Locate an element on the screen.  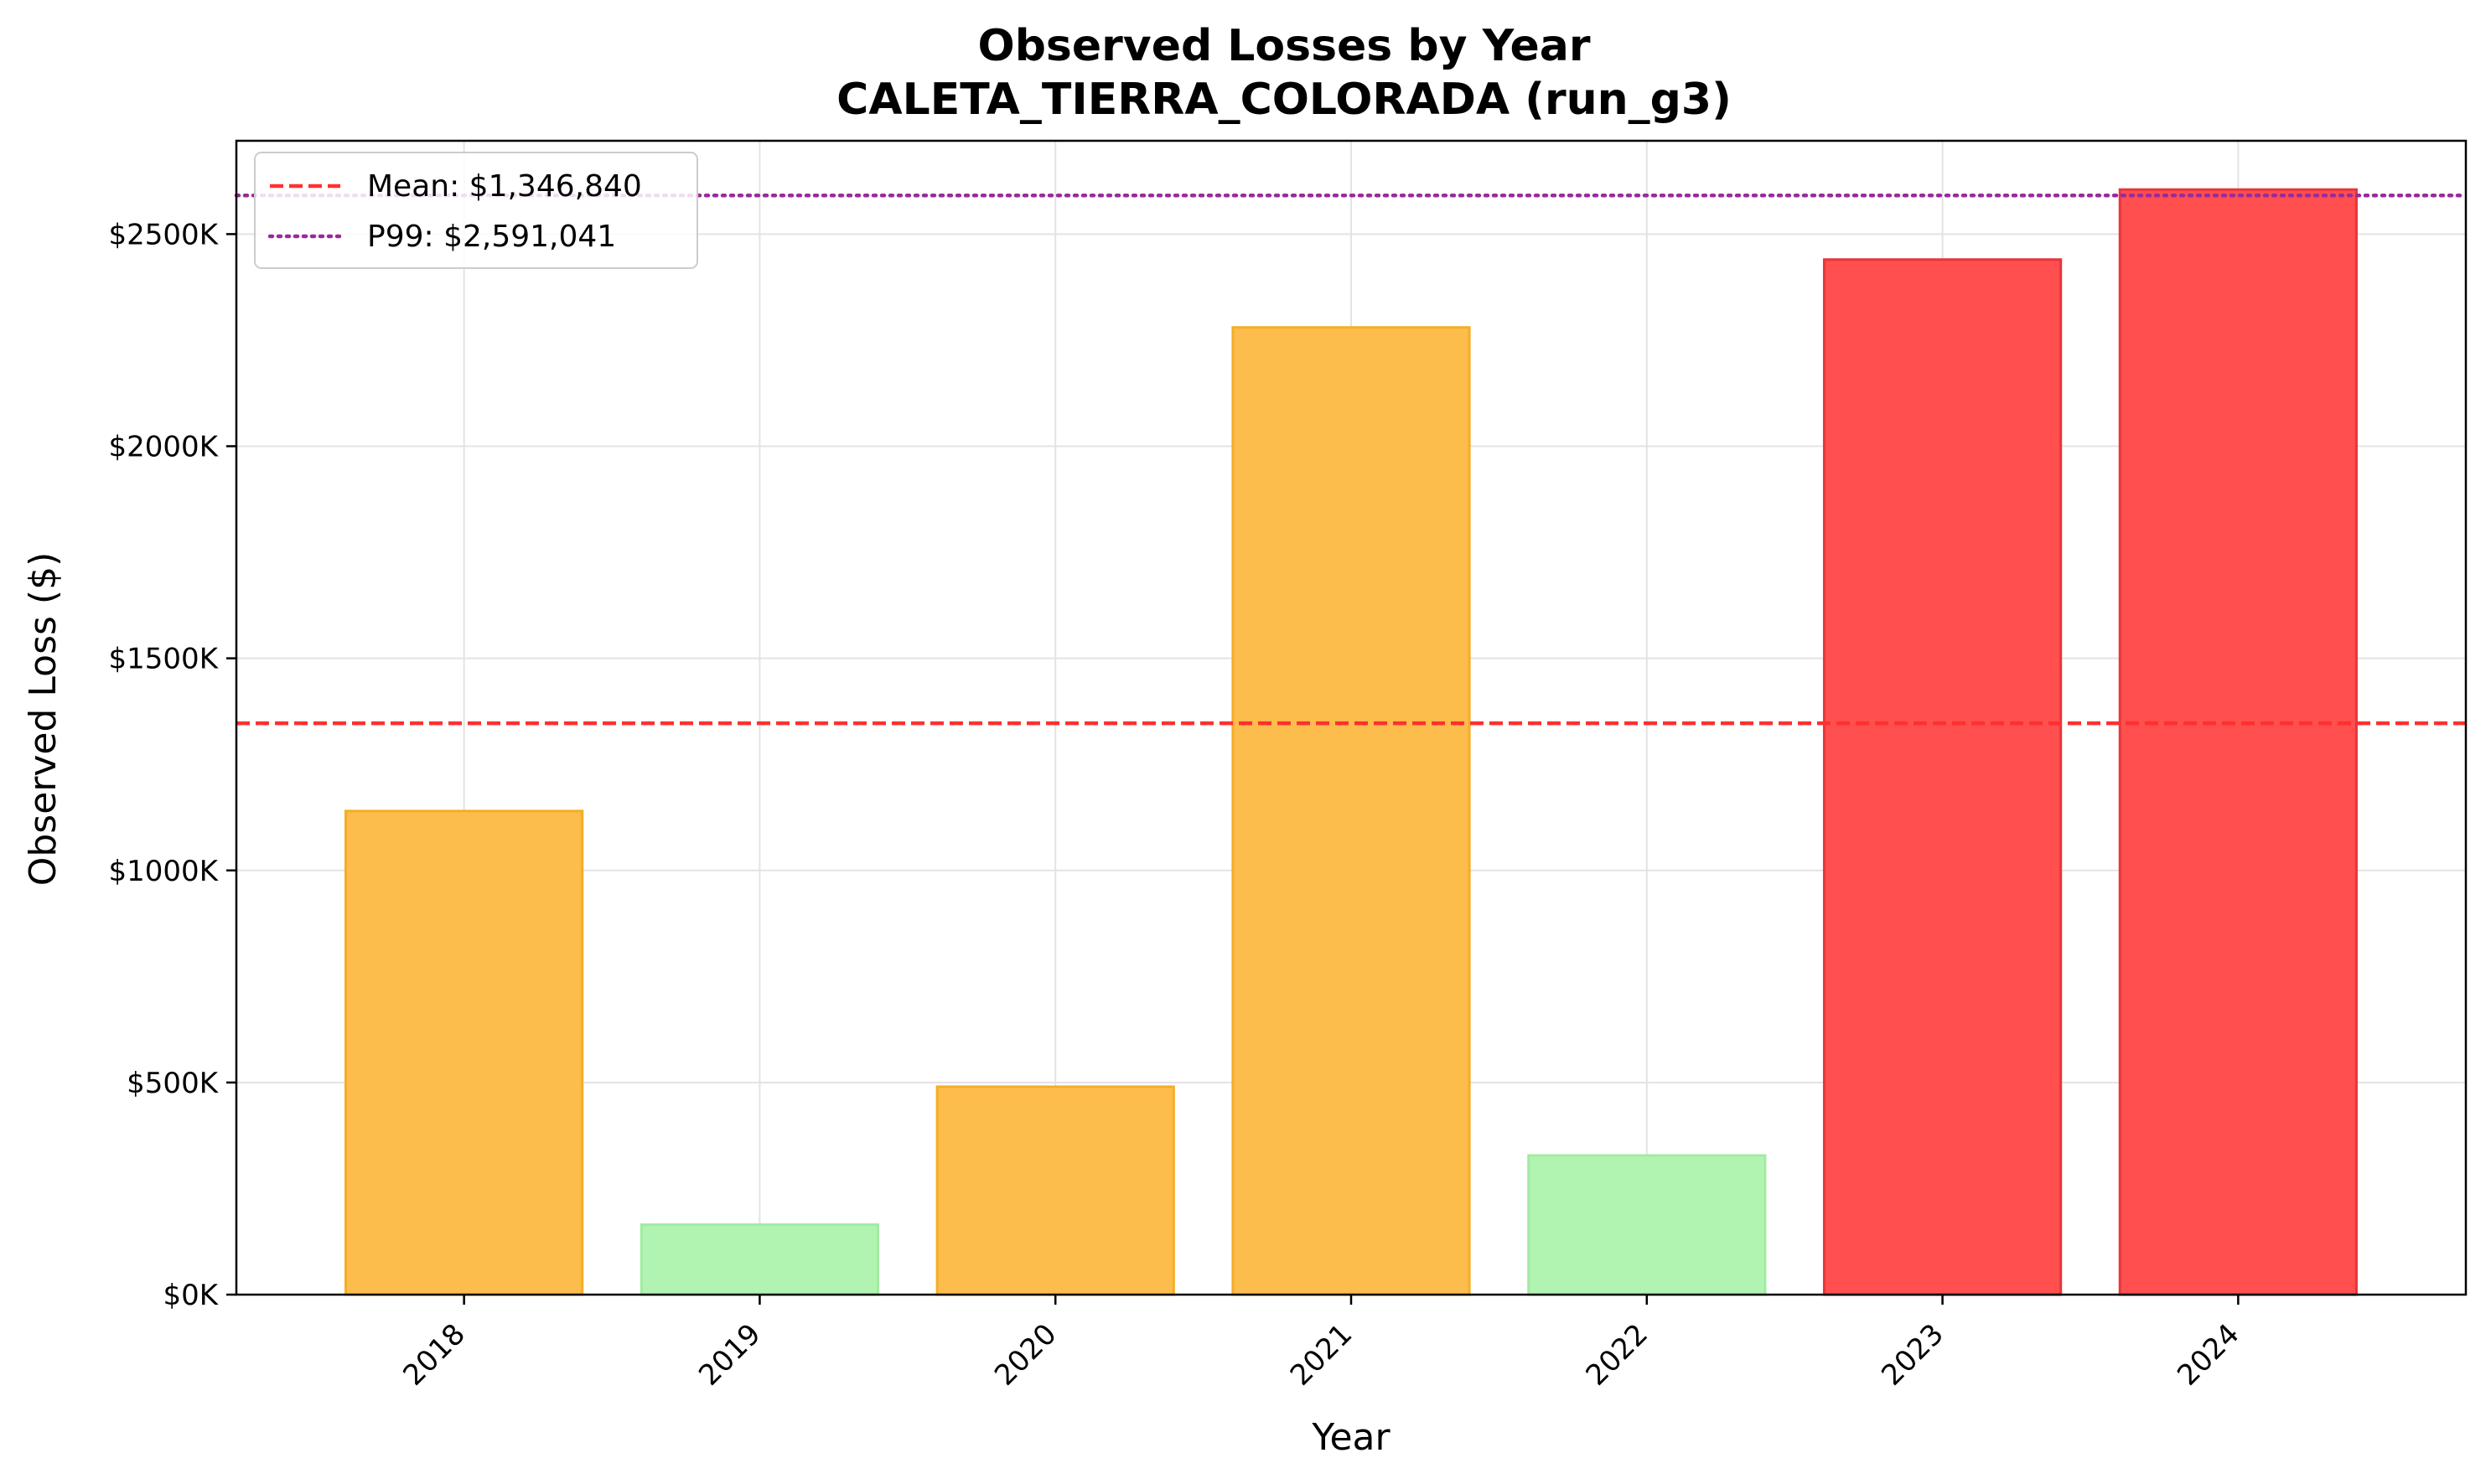
y-tick-label: $1000K is located at coordinates (164, 871).